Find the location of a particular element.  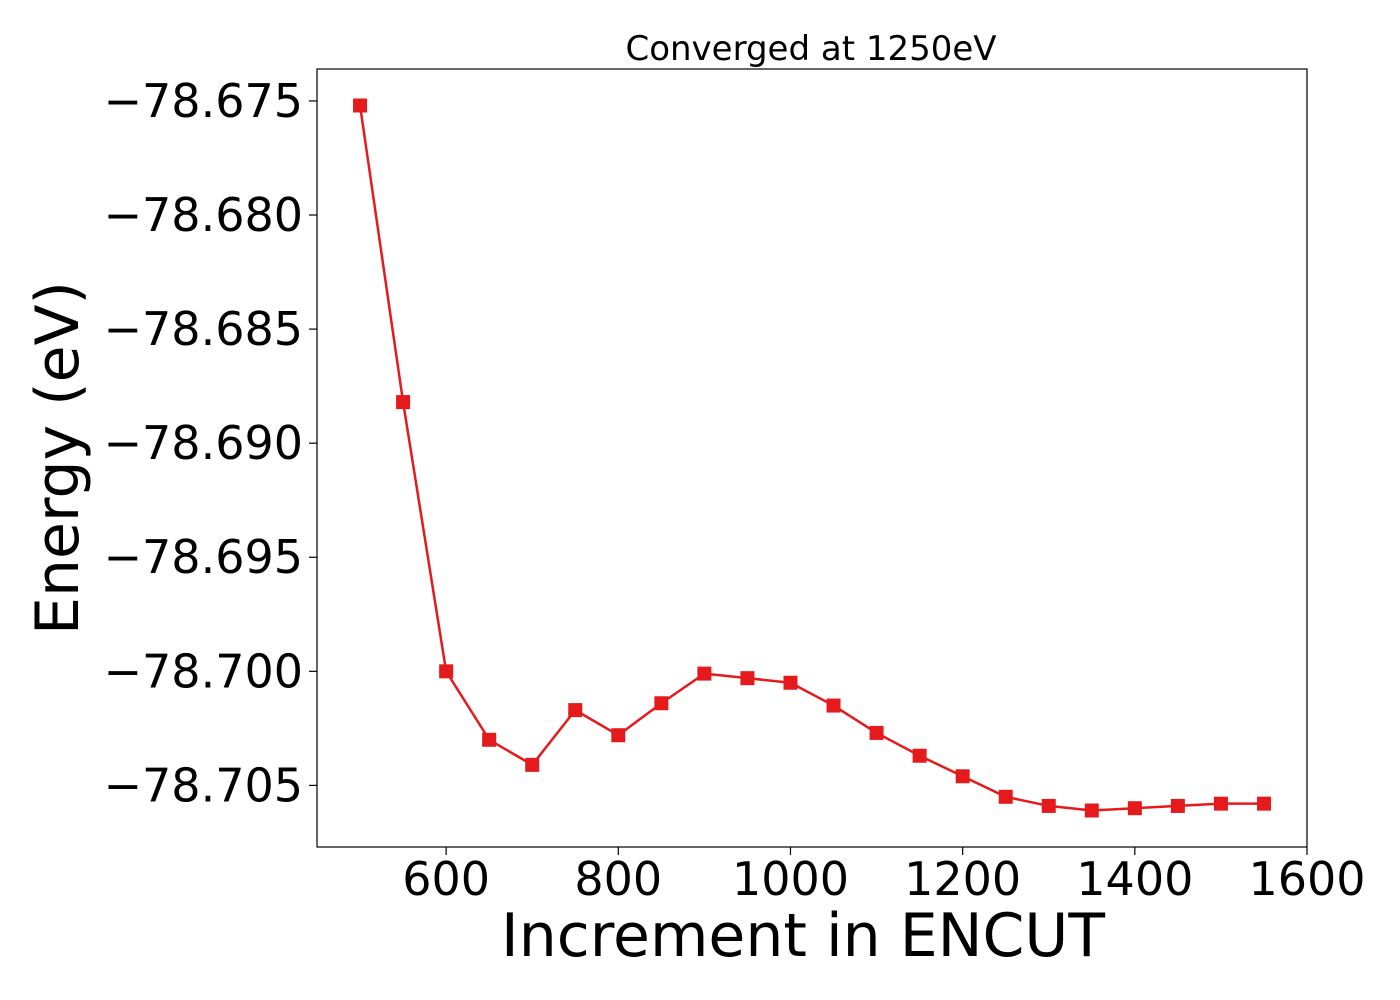

y-tick-label: −78.675 is located at coordinates (204, 101).